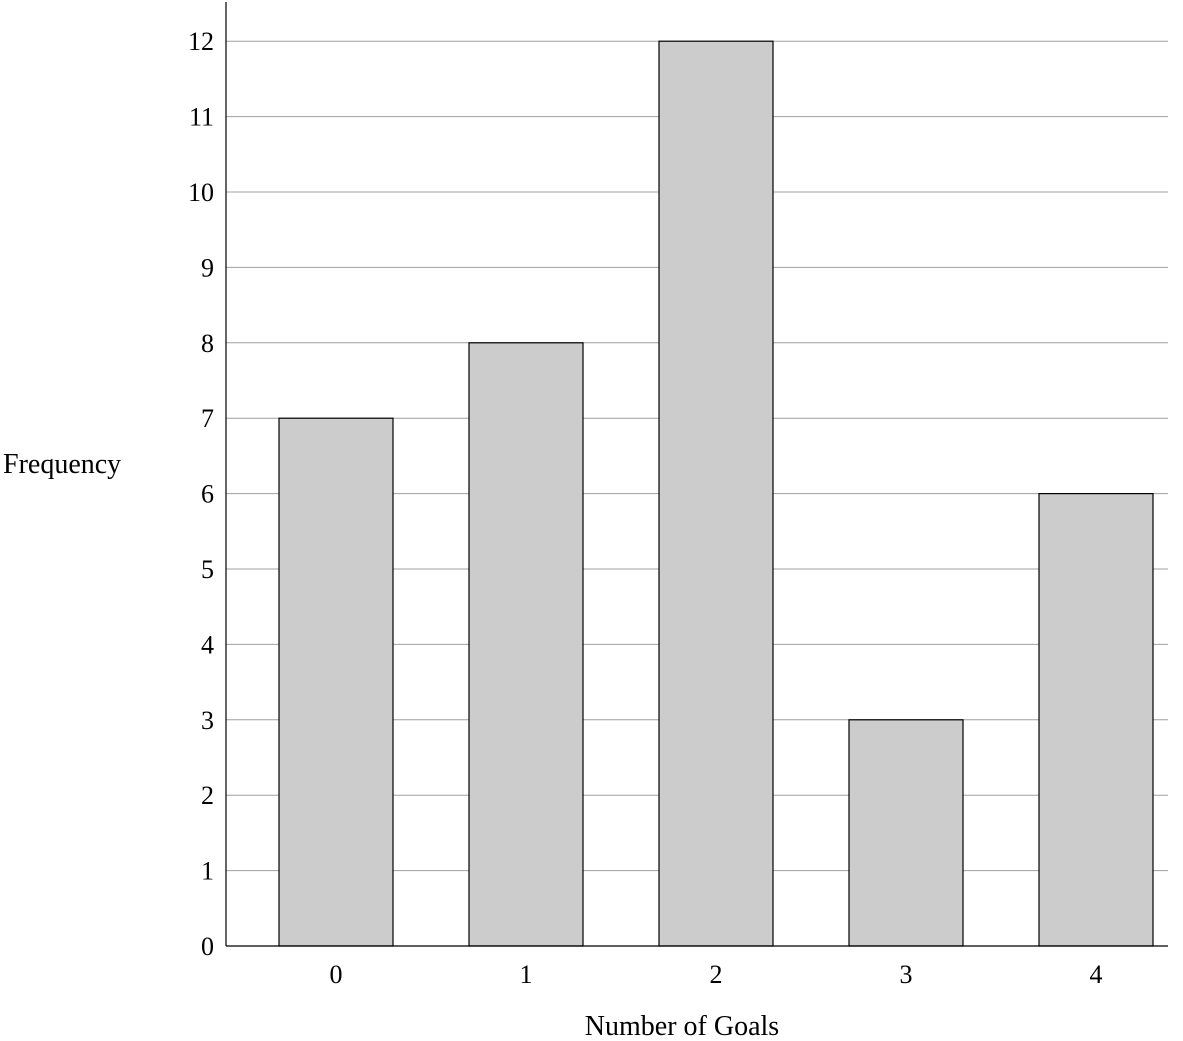 This screenshot has width=1183, height=1041. Describe the element at coordinates (207, 494) in the screenshot. I see `y-tick-label: 6` at that location.